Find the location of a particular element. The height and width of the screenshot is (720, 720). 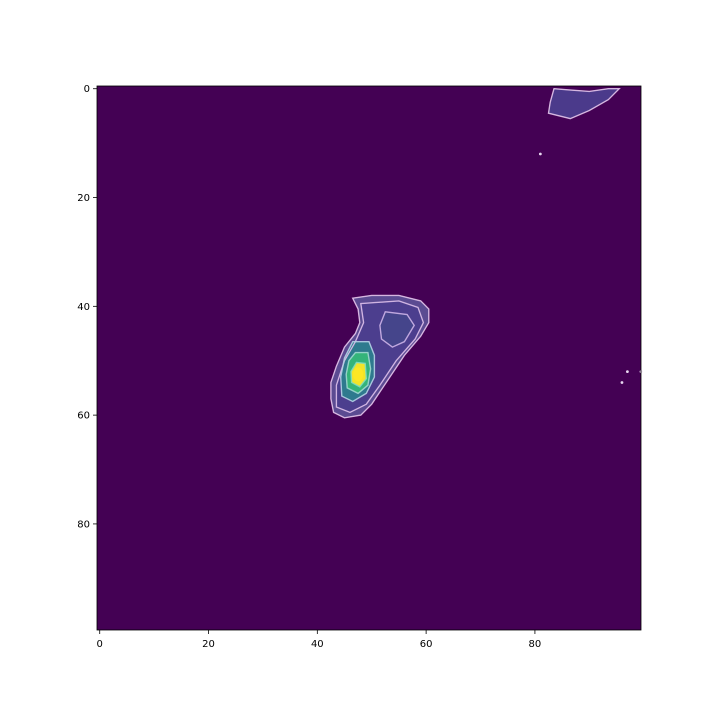

y-tick-label-2: 40 is located at coordinates (83, 307).